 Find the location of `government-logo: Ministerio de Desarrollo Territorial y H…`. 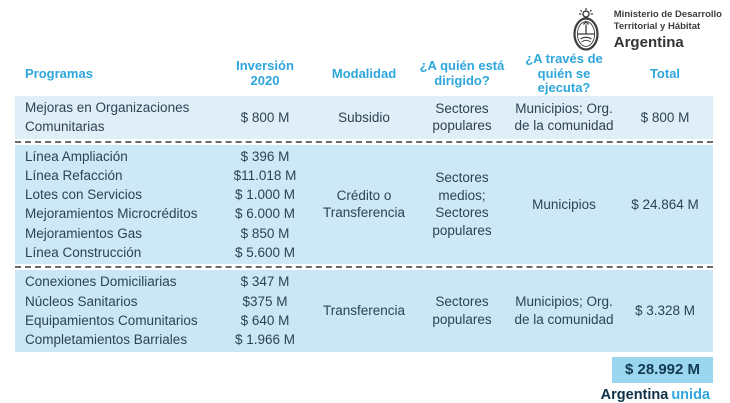

government-logo: Ministerio de Desarrollo Territorial y H… is located at coordinates (644, 30).